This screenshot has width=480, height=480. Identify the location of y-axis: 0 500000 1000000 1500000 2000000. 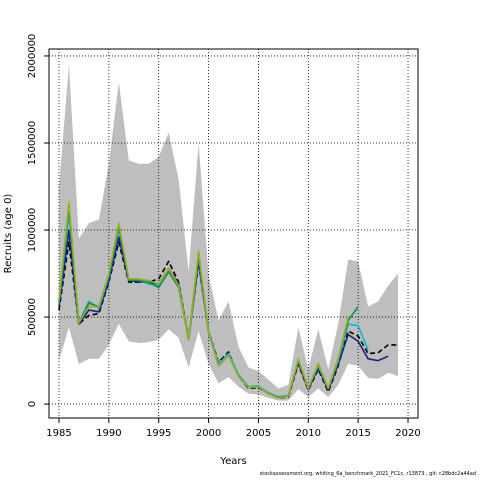
(38, 220).